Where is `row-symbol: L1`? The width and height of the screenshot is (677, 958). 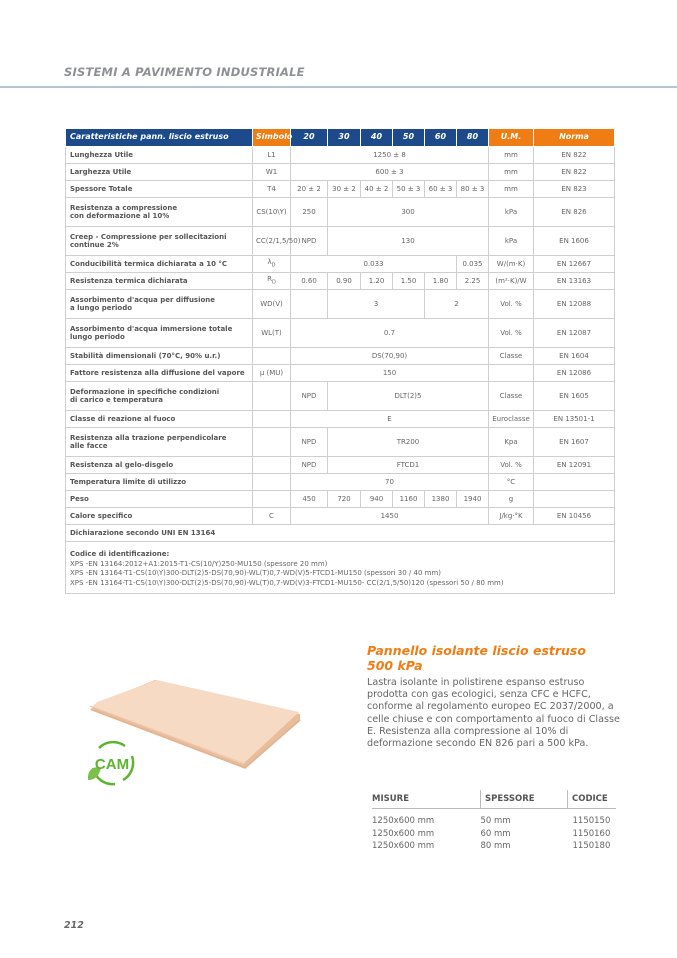
row-symbol: L1 is located at coordinates (271, 155).